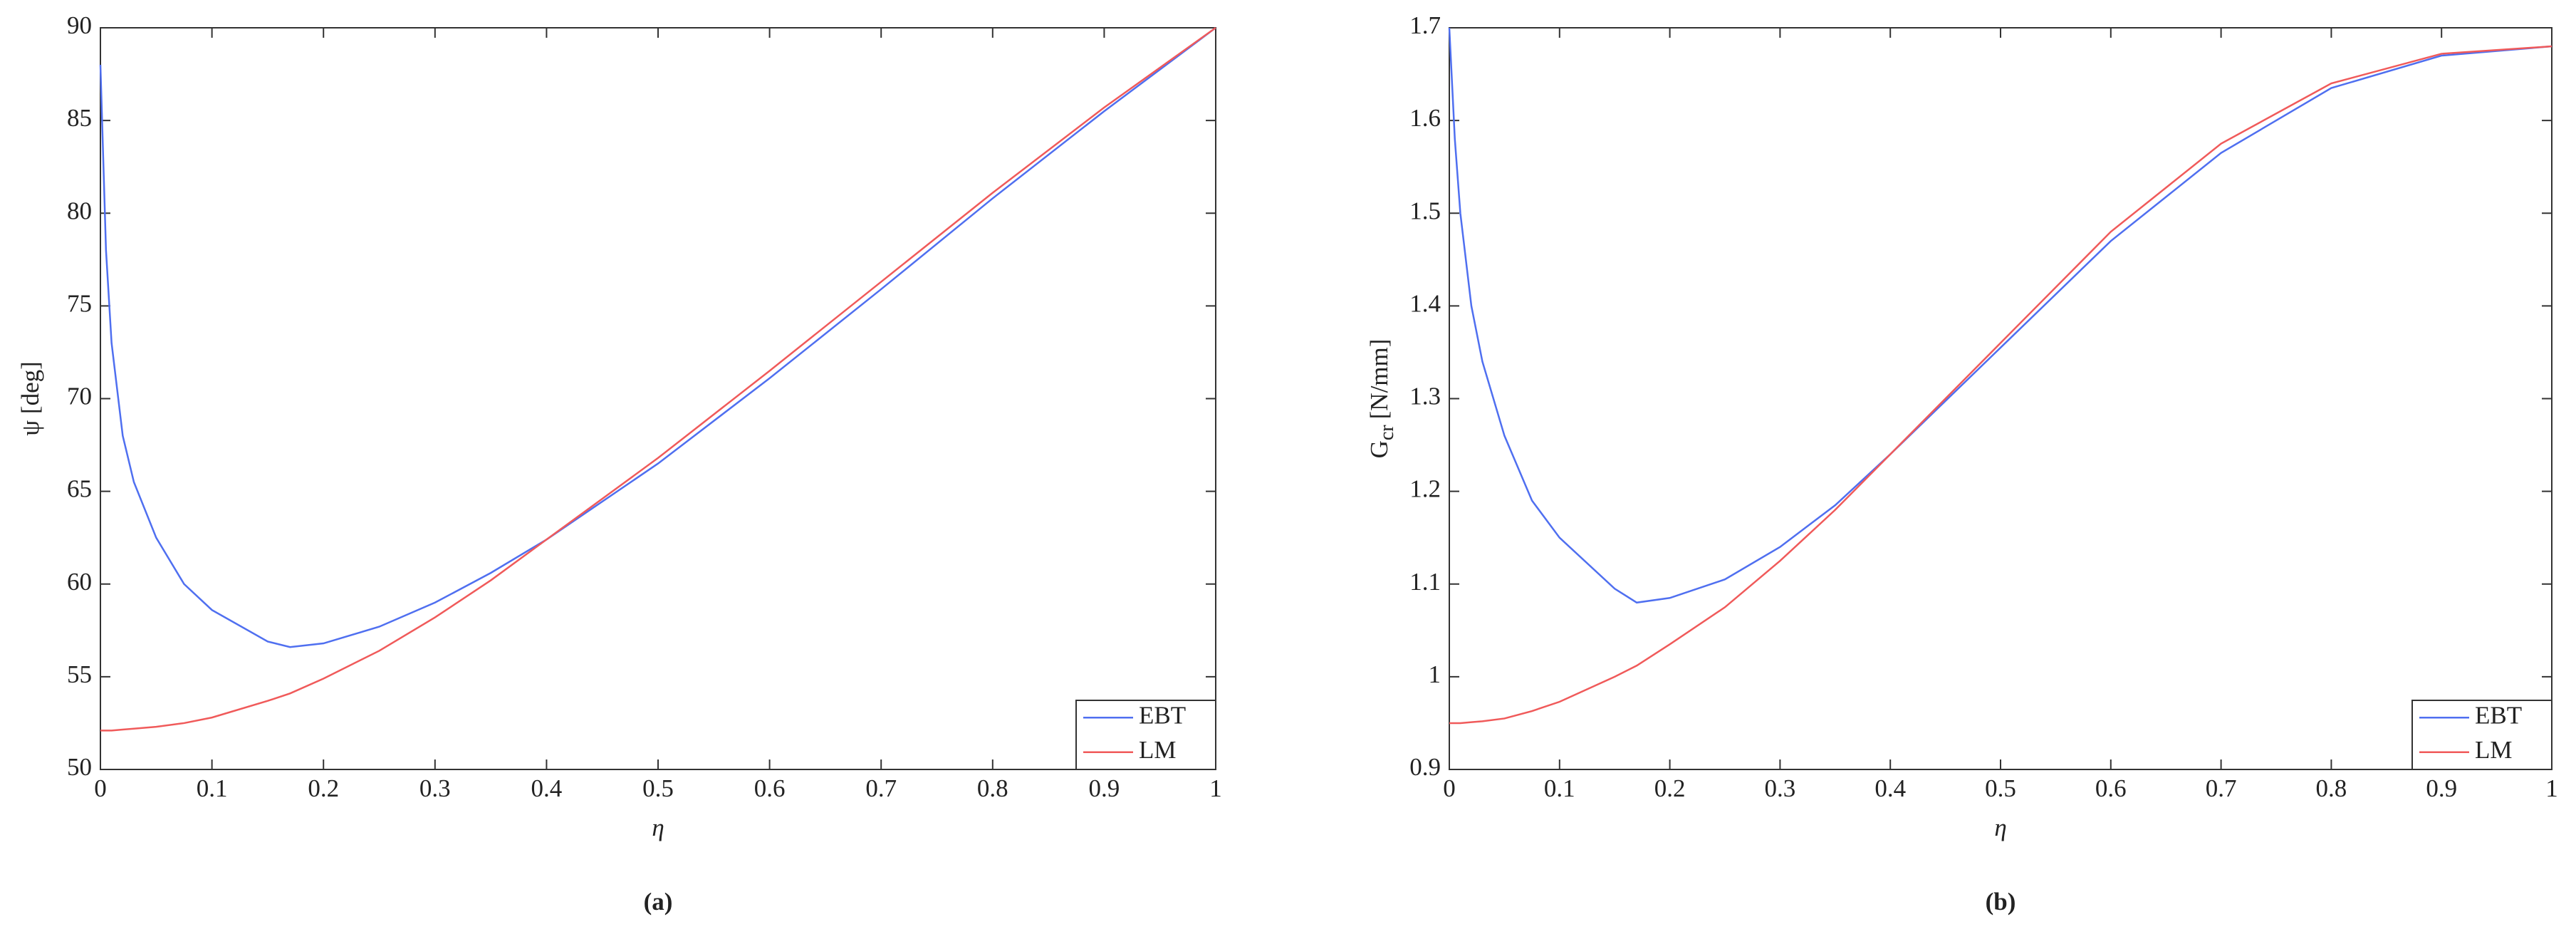 The height and width of the screenshot is (949, 2576). What do you see at coordinates (1425, 210) in the screenshot?
I see `y-tick-label: 1.5` at bounding box center [1425, 210].